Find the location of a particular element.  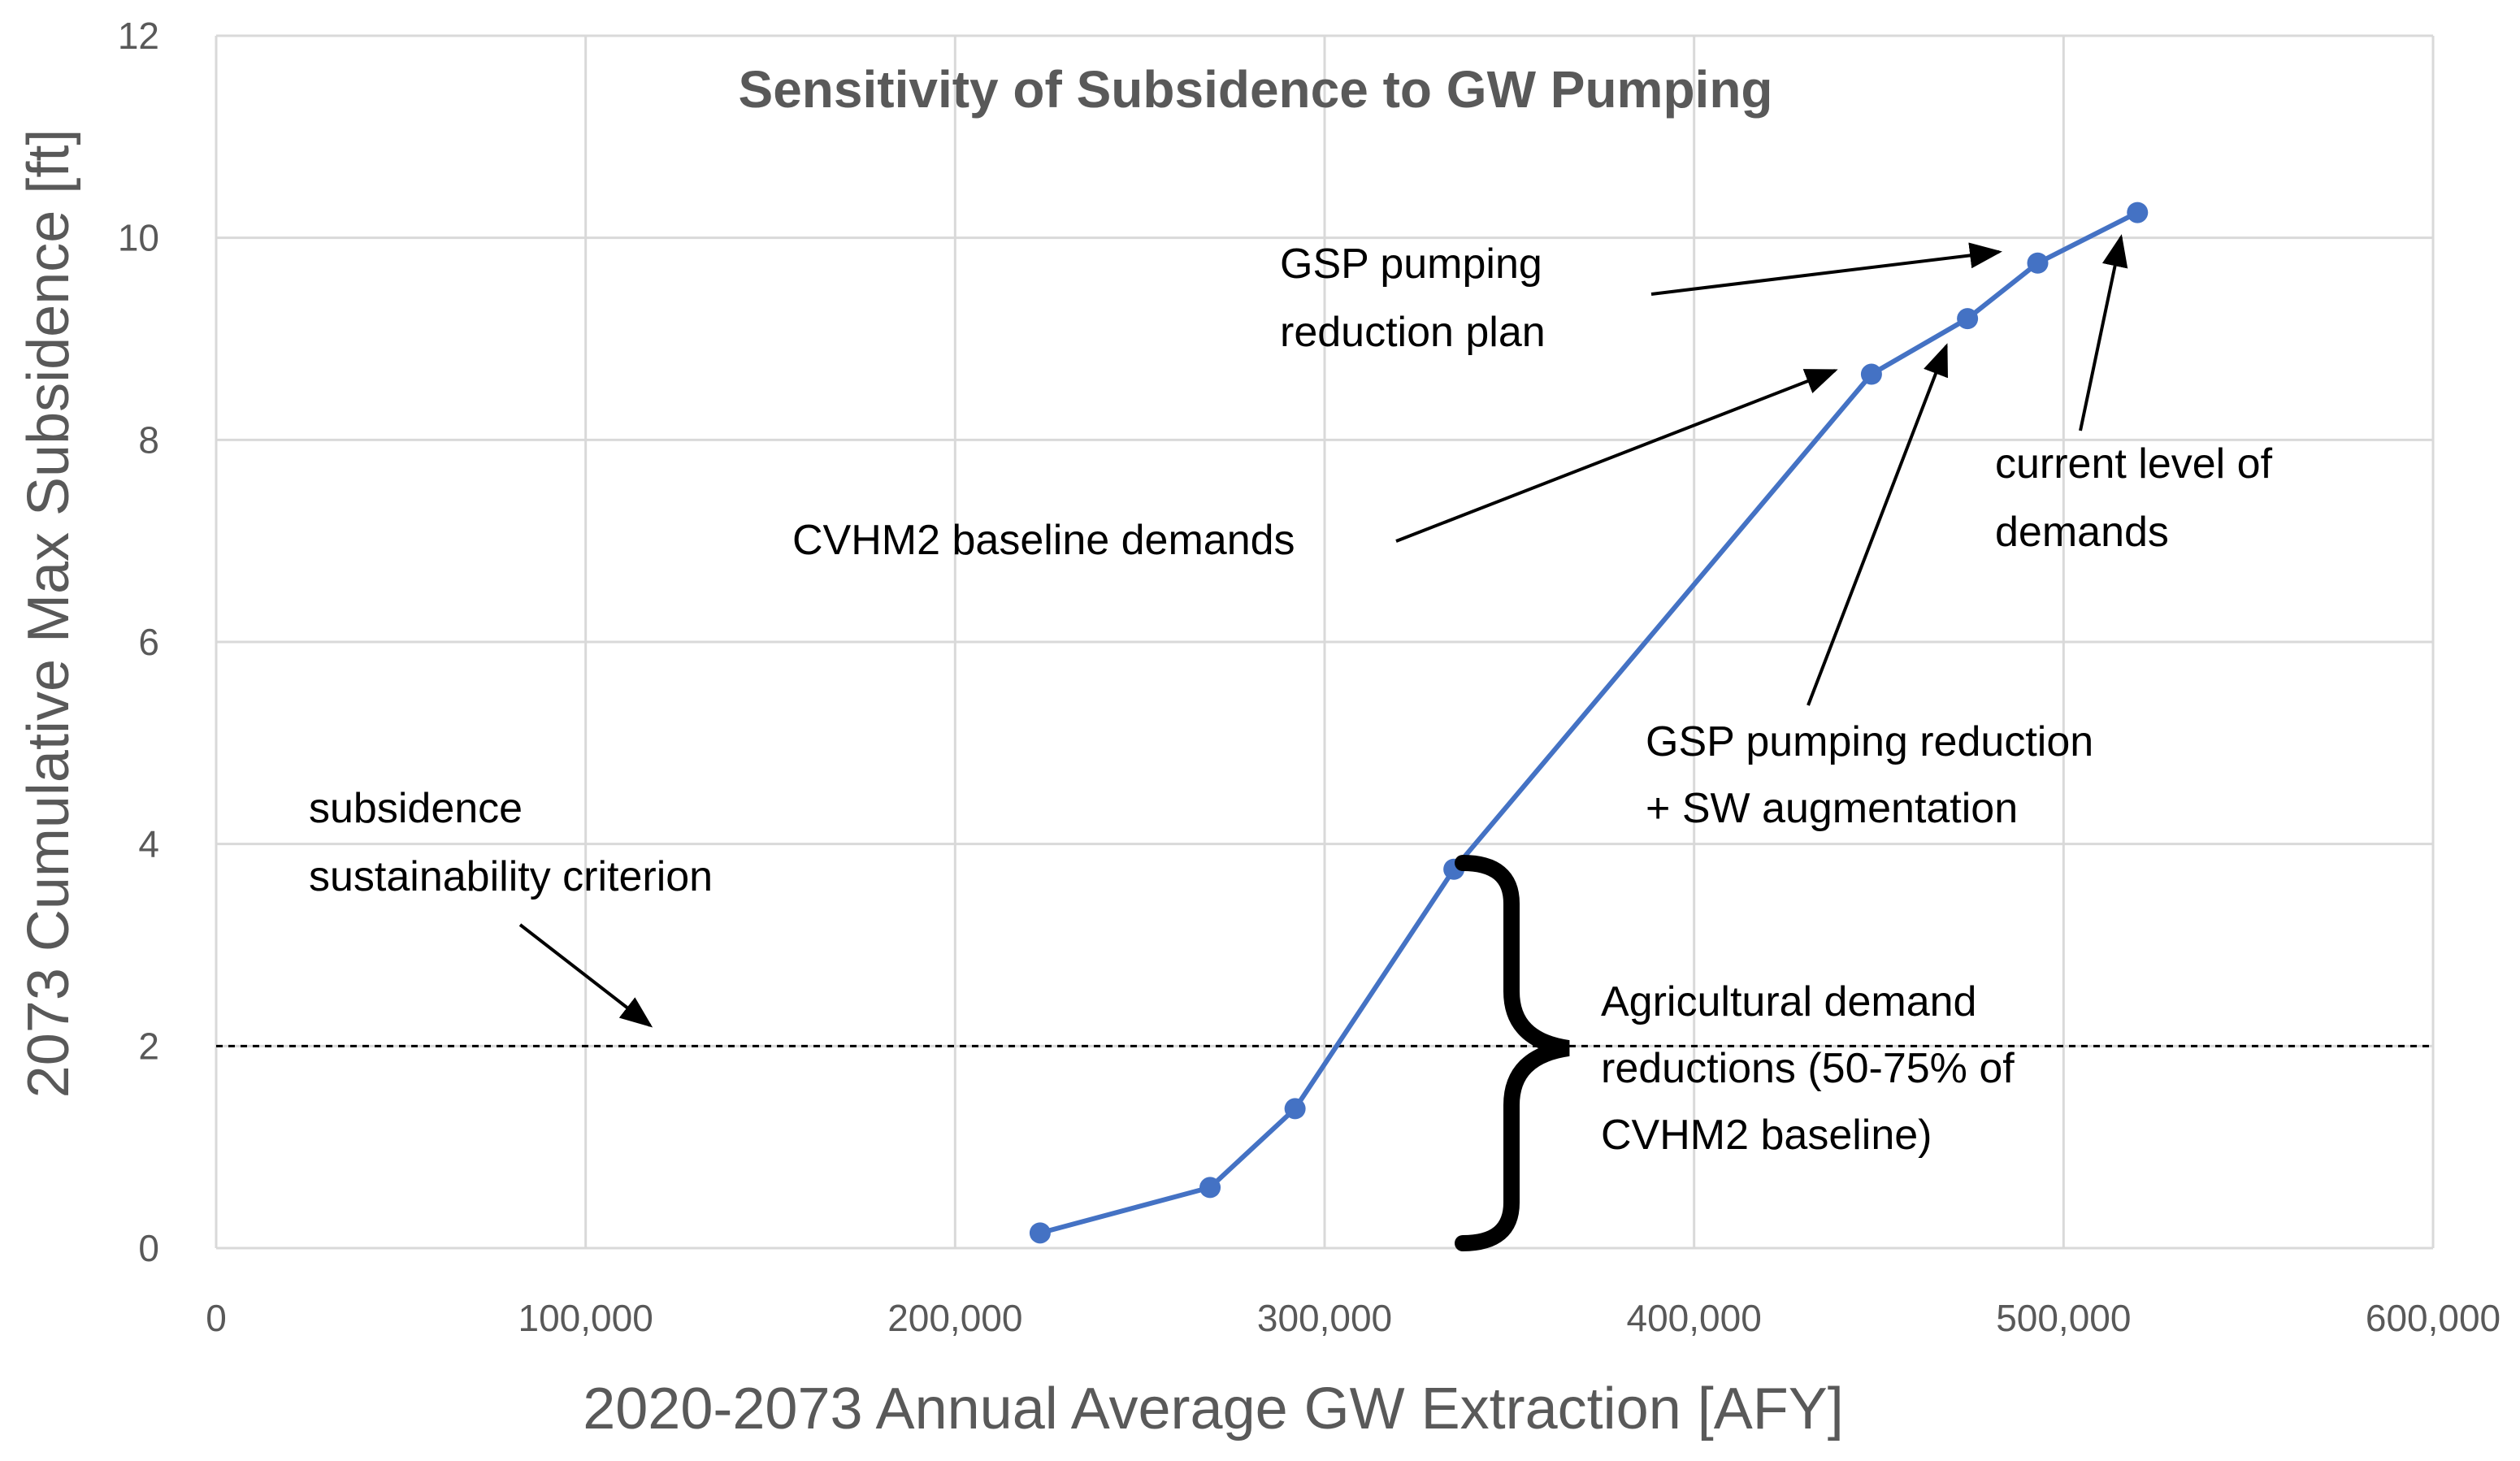

arrow-gsp-plan is located at coordinates (1826, 269).